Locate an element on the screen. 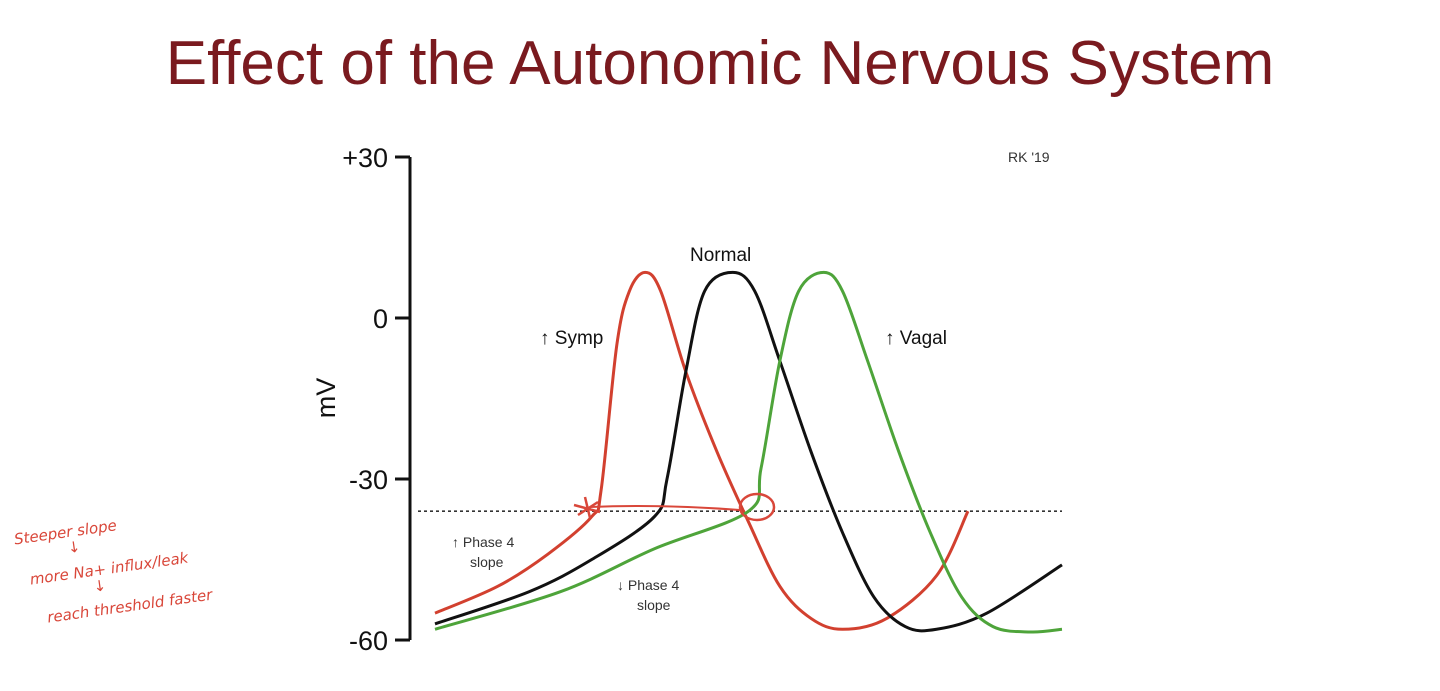  vagal-slope-label-2: slope is located at coordinates (654, 605).